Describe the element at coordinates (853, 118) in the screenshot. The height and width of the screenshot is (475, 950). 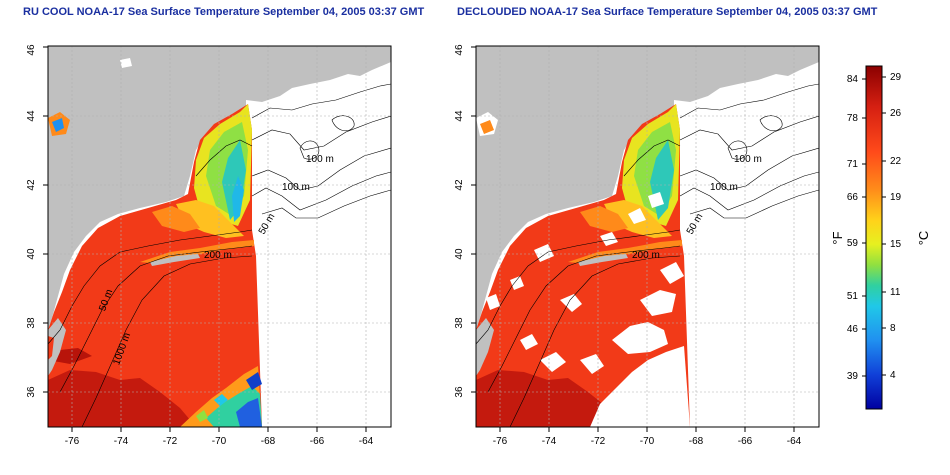
I see `colorbar-f-tick: 78` at that location.